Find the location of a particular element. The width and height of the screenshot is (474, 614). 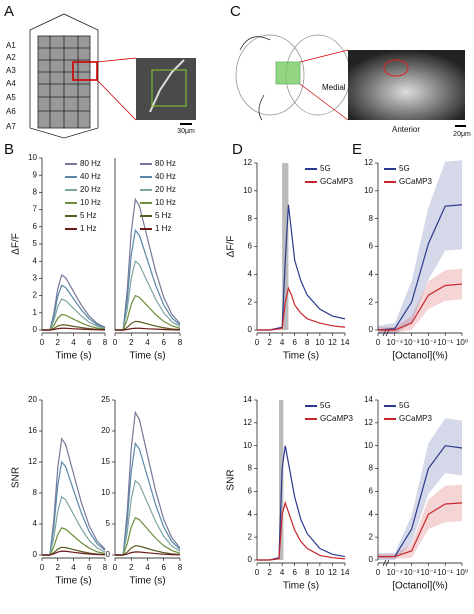

brain-diagram is located at coordinates (293, 77).